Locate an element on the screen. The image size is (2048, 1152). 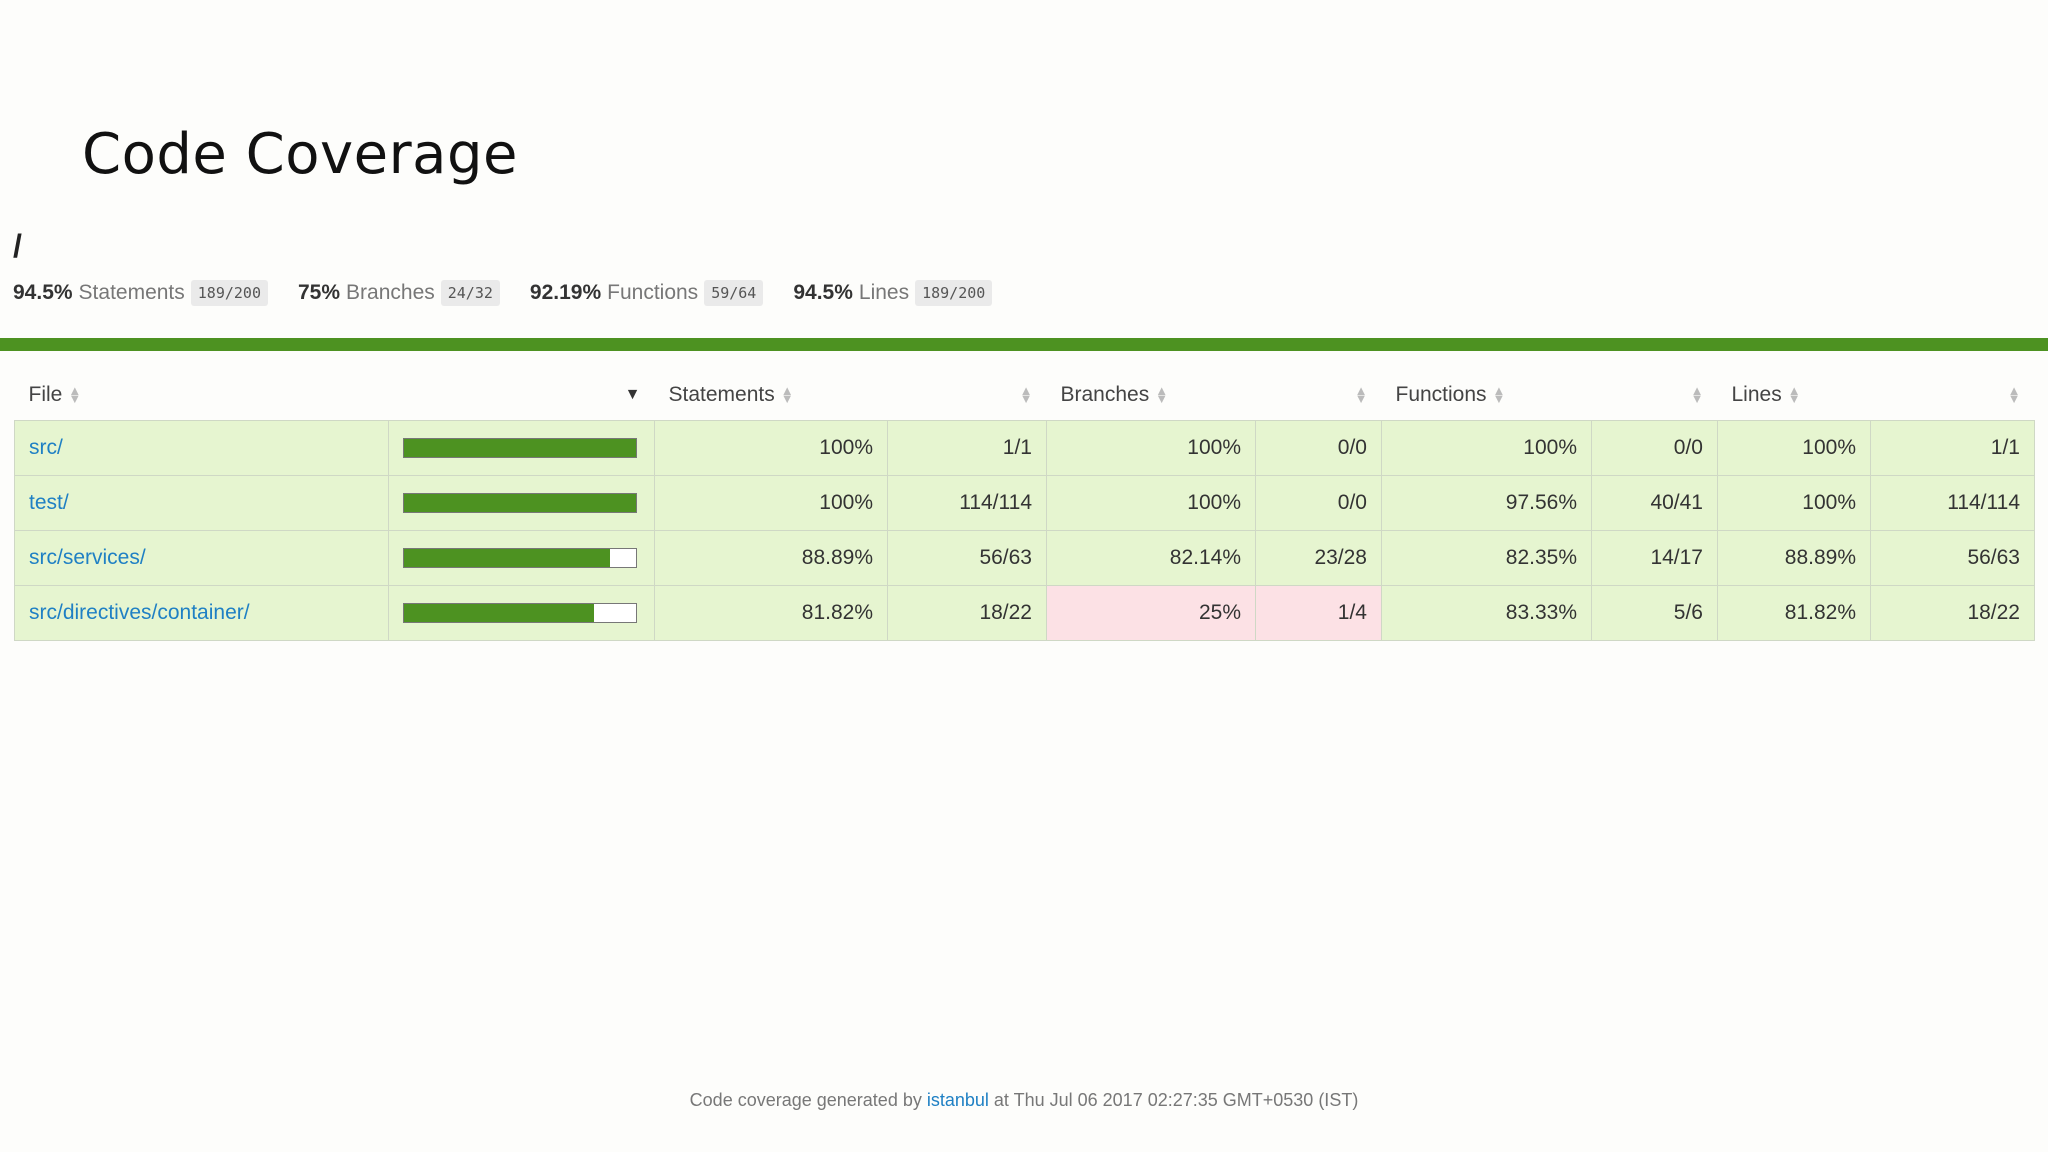
col-header-lines: Lines ▲ ▼ is located at coordinates (1794, 395).